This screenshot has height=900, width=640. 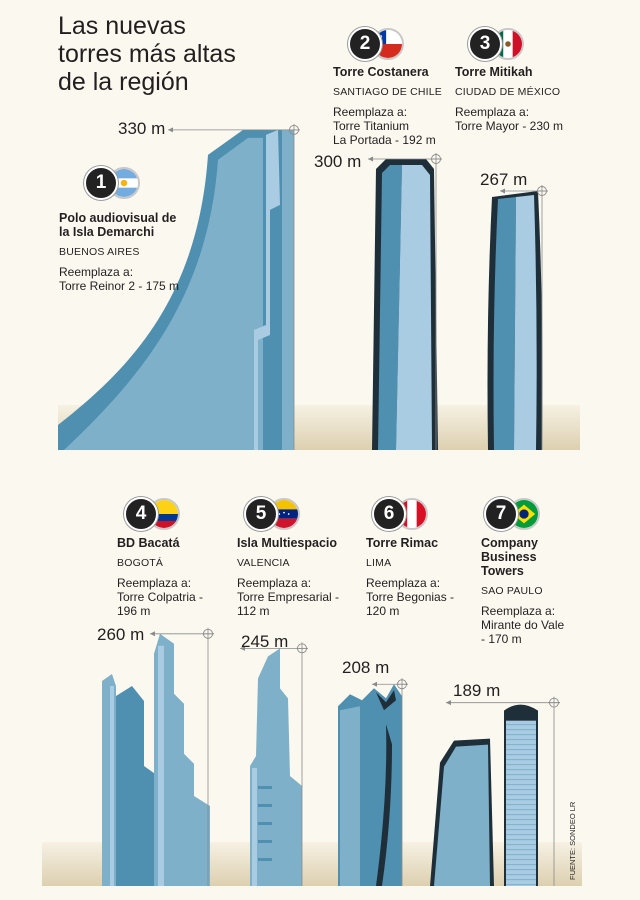 What do you see at coordinates (101, 183) in the screenshot?
I see `rank-number: 1` at bounding box center [101, 183].